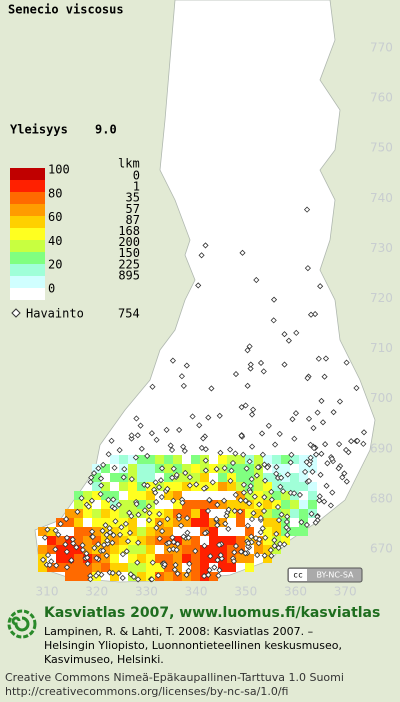 The width and height of the screenshot is (400, 702). What do you see at coordinates (381, 448) in the screenshot?
I see `northing-label: 690` at bounding box center [381, 448].